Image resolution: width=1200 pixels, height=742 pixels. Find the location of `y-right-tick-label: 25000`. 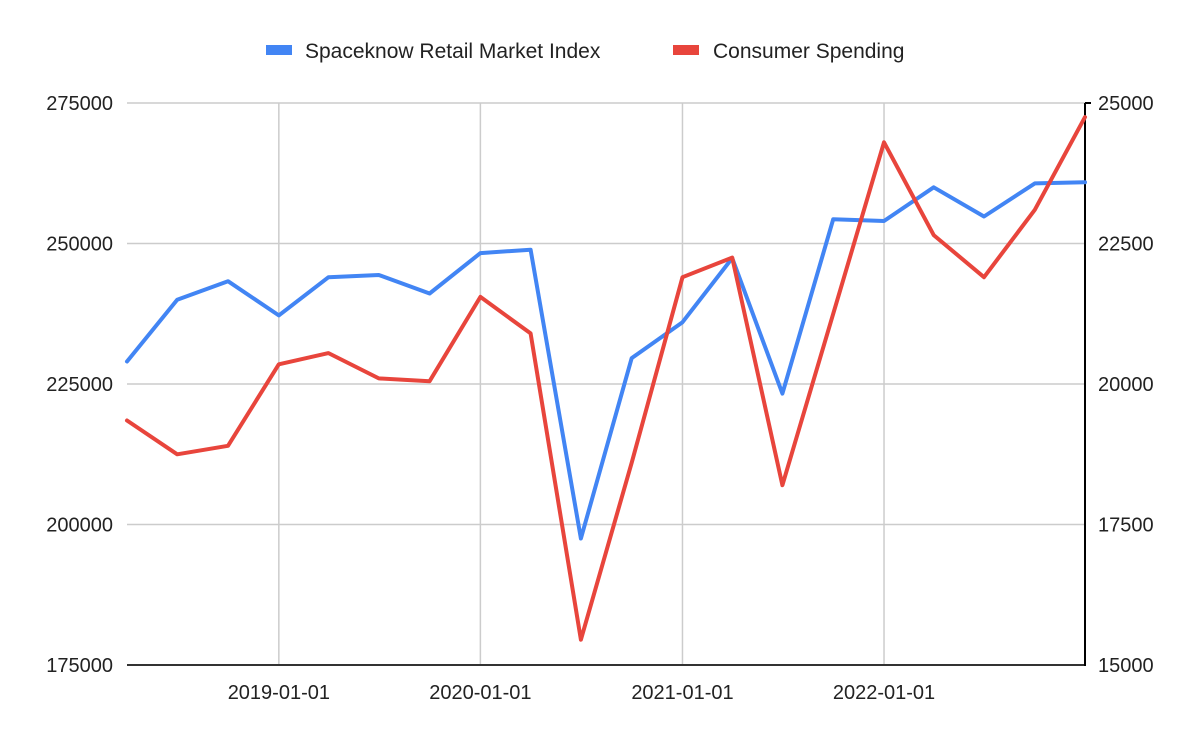

y-right-tick-label: 25000 is located at coordinates (1126, 104).